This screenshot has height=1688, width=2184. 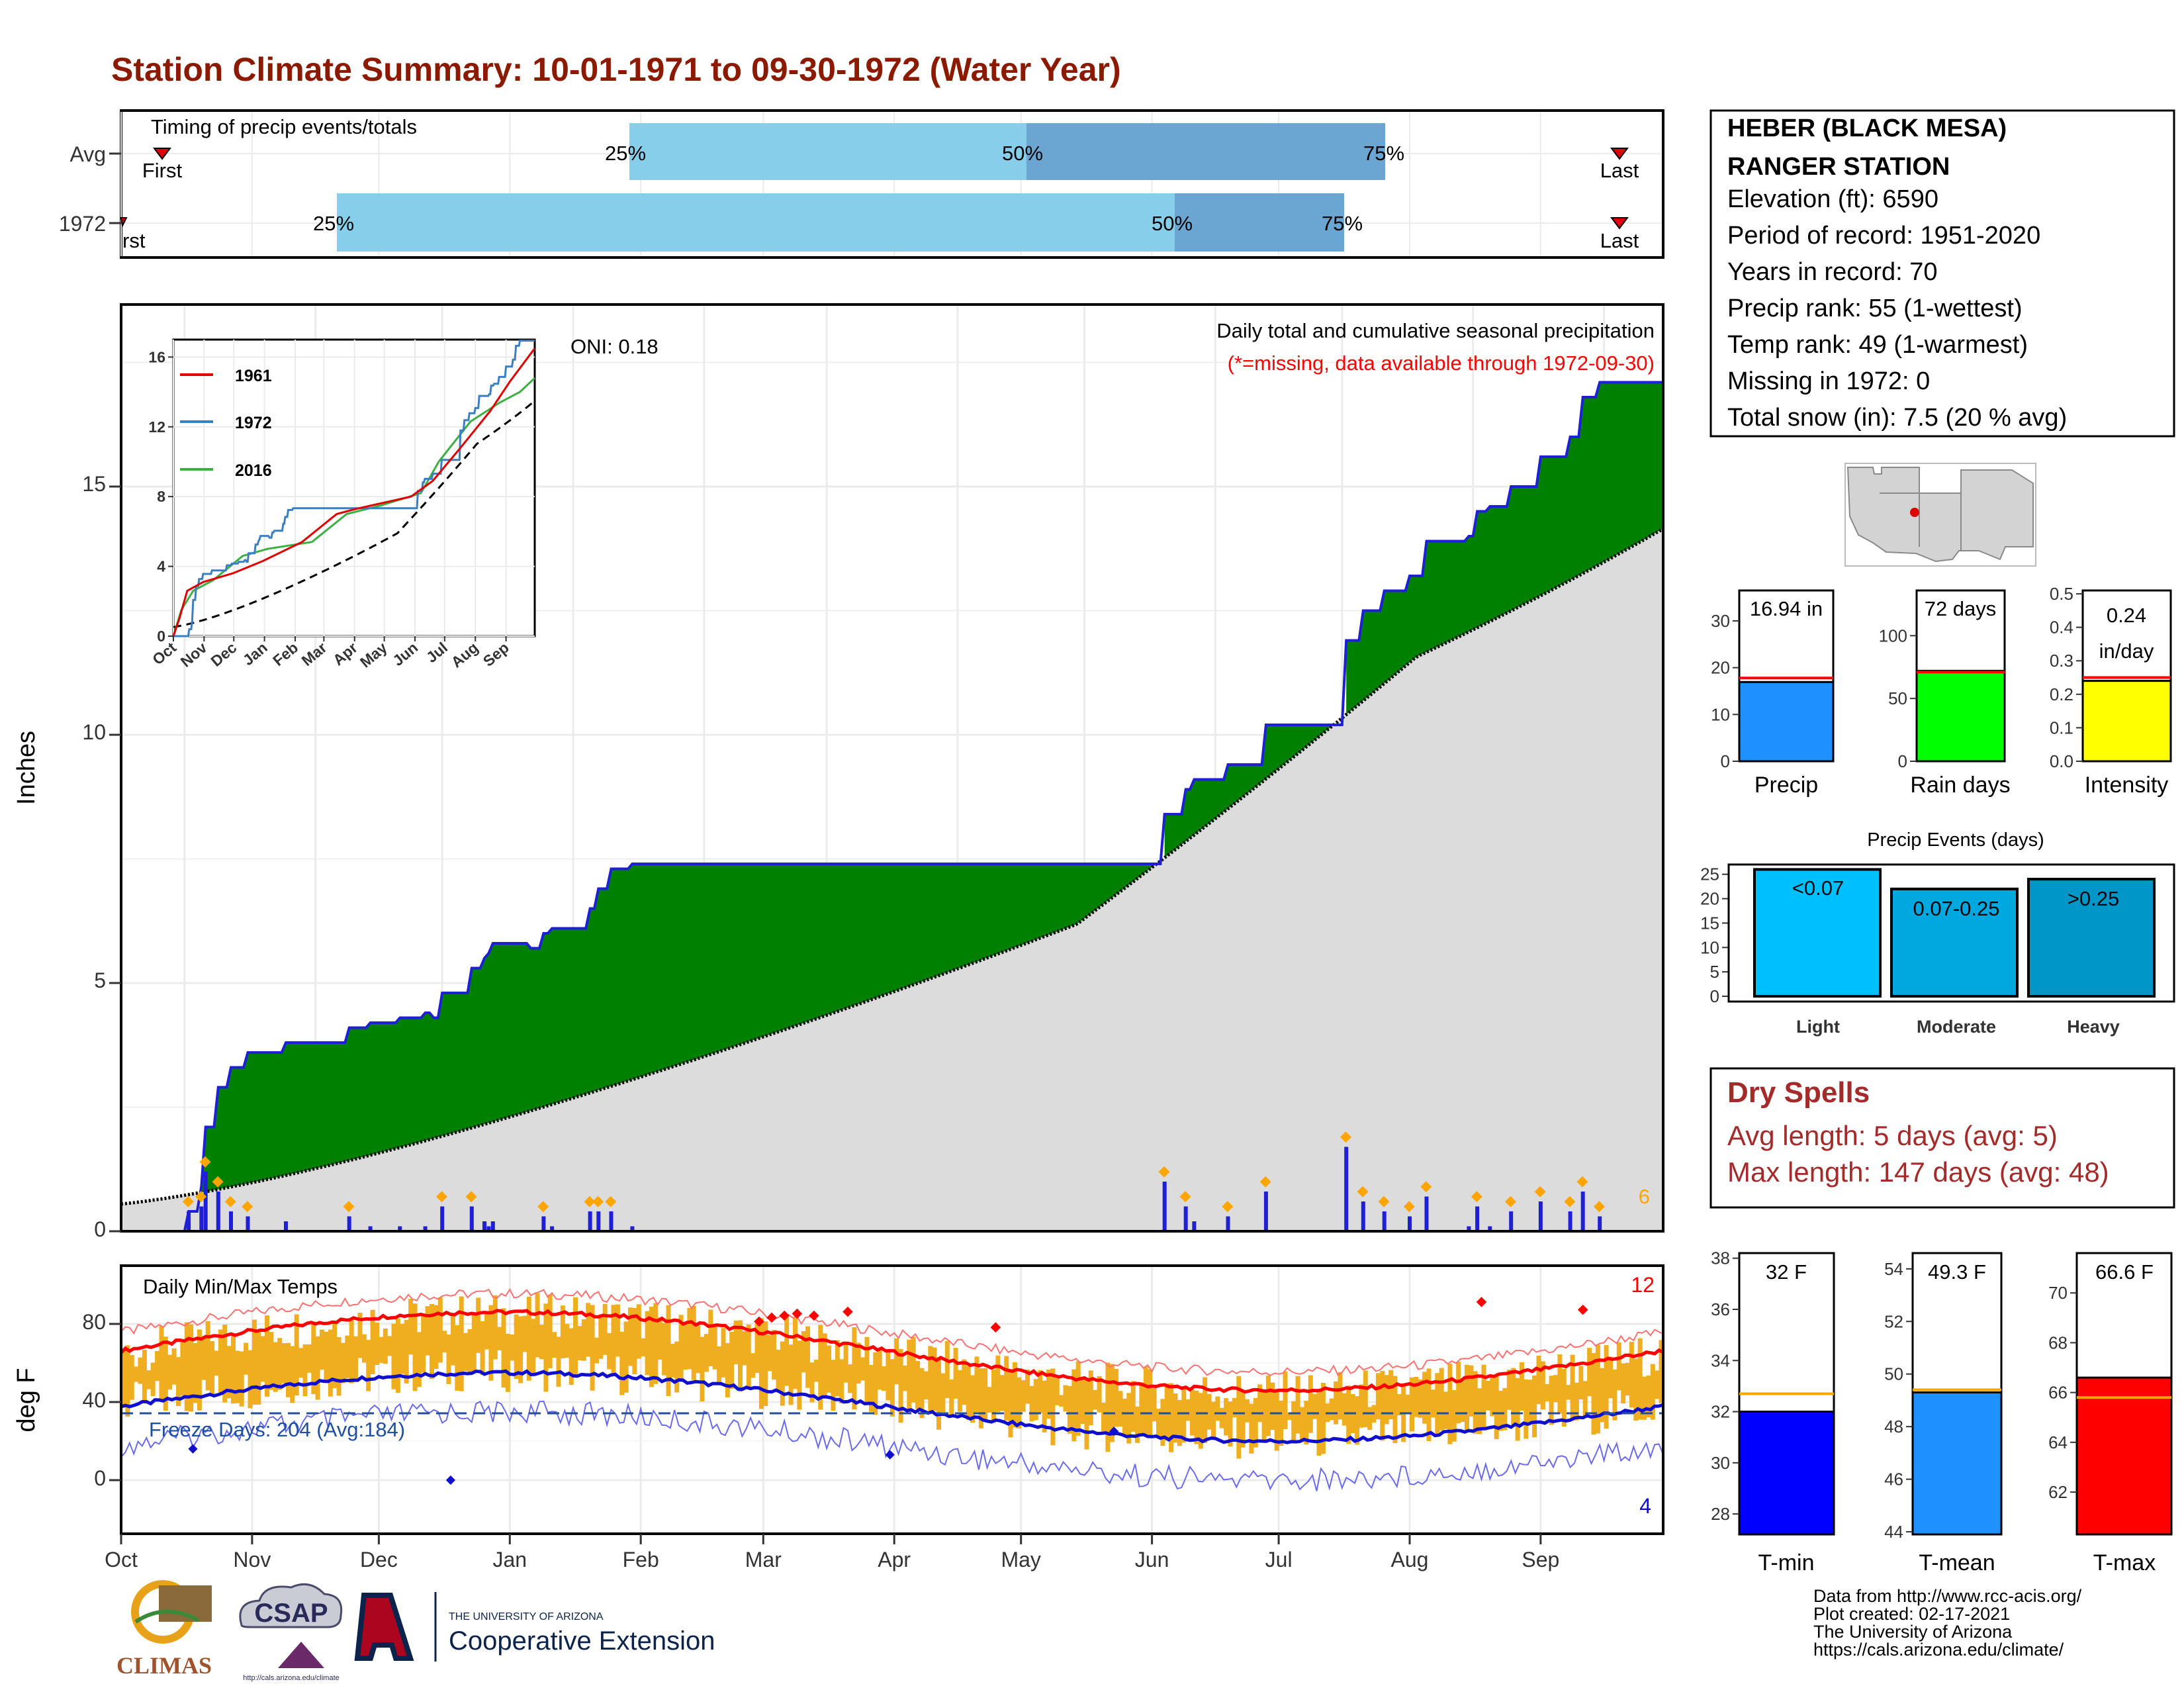 What do you see at coordinates (509, 1559) in the screenshot?
I see `month-tick-label: Jan` at bounding box center [509, 1559].